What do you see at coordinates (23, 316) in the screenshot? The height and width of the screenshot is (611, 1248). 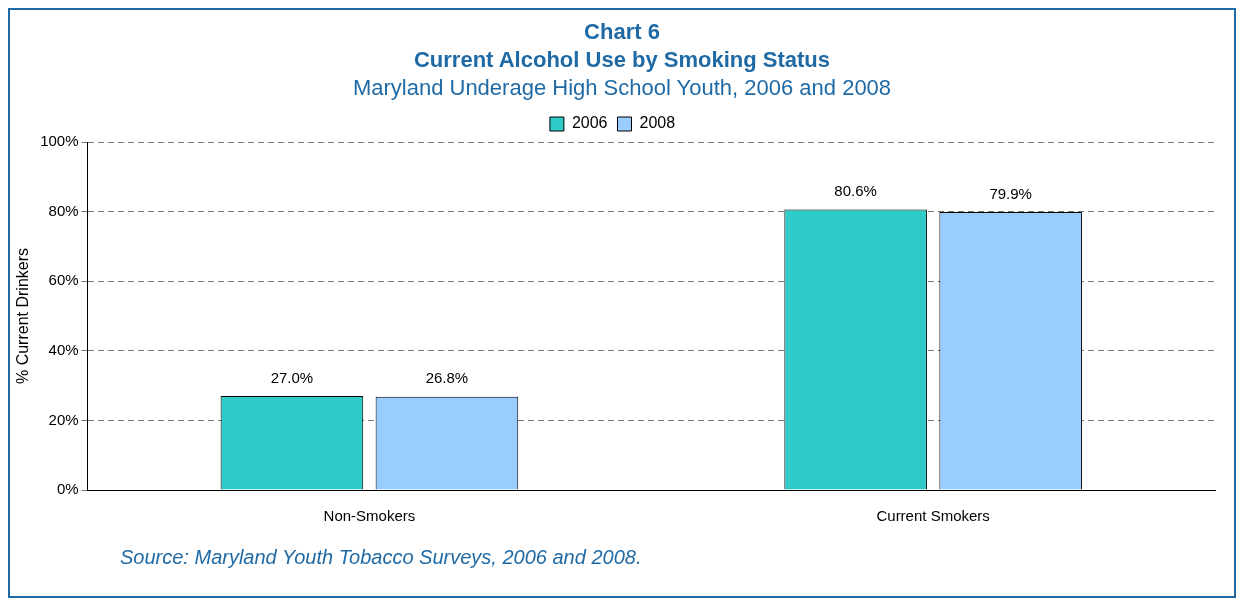 I see `y-axis-title: % Current Drinkers` at bounding box center [23, 316].